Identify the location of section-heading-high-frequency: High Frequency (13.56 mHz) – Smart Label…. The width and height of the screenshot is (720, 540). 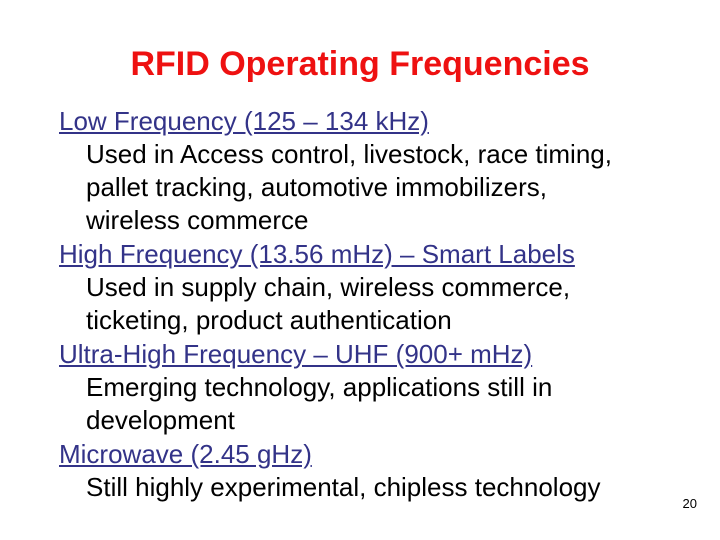
(317, 254).